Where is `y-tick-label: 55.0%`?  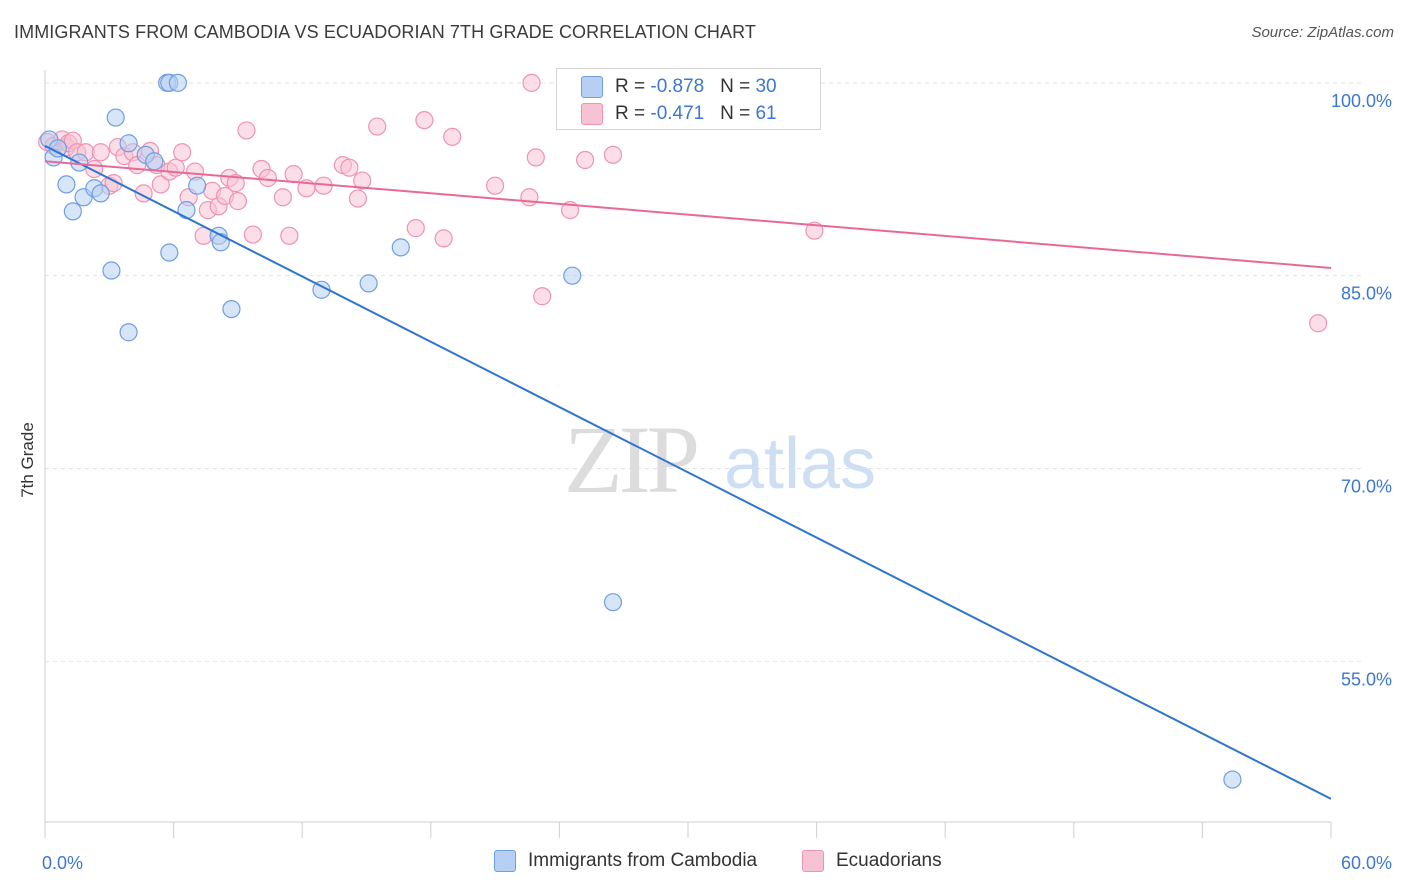
y-tick-label: 55.0% is located at coordinates (1366, 679).